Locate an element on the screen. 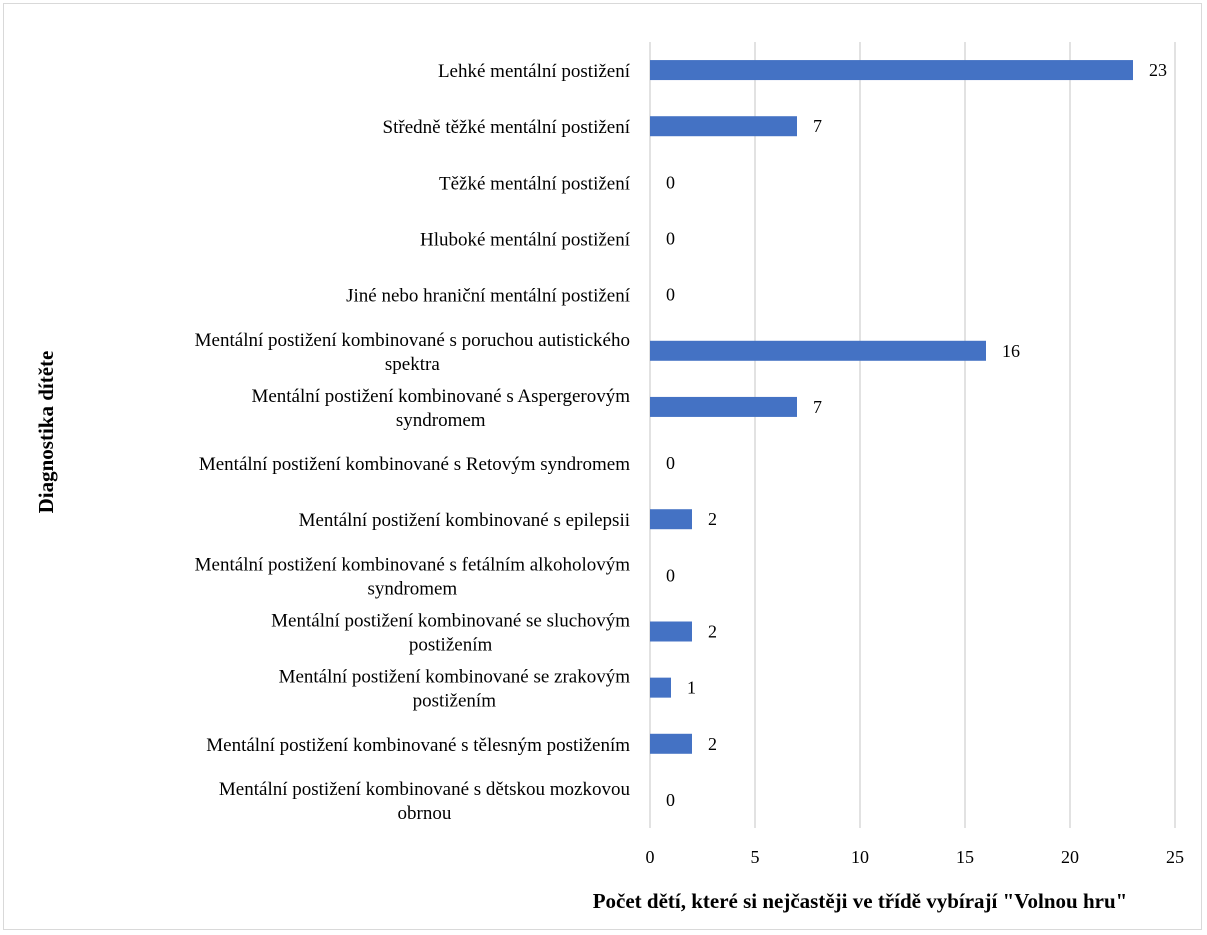 This screenshot has width=1207, height=935. y-axis-title: Diagnostika dítěte is located at coordinates (46, 432).